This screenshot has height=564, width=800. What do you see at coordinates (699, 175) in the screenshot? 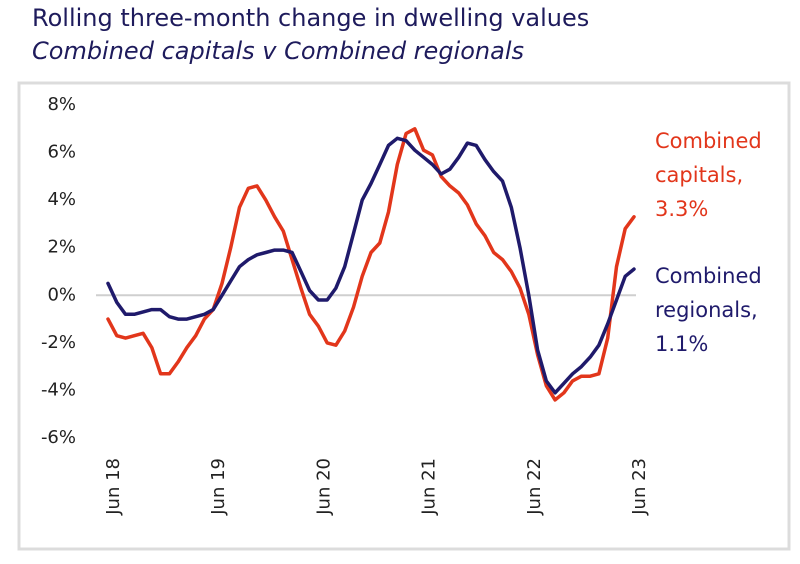
I see `series-annotation: capitals,` at bounding box center [699, 175].